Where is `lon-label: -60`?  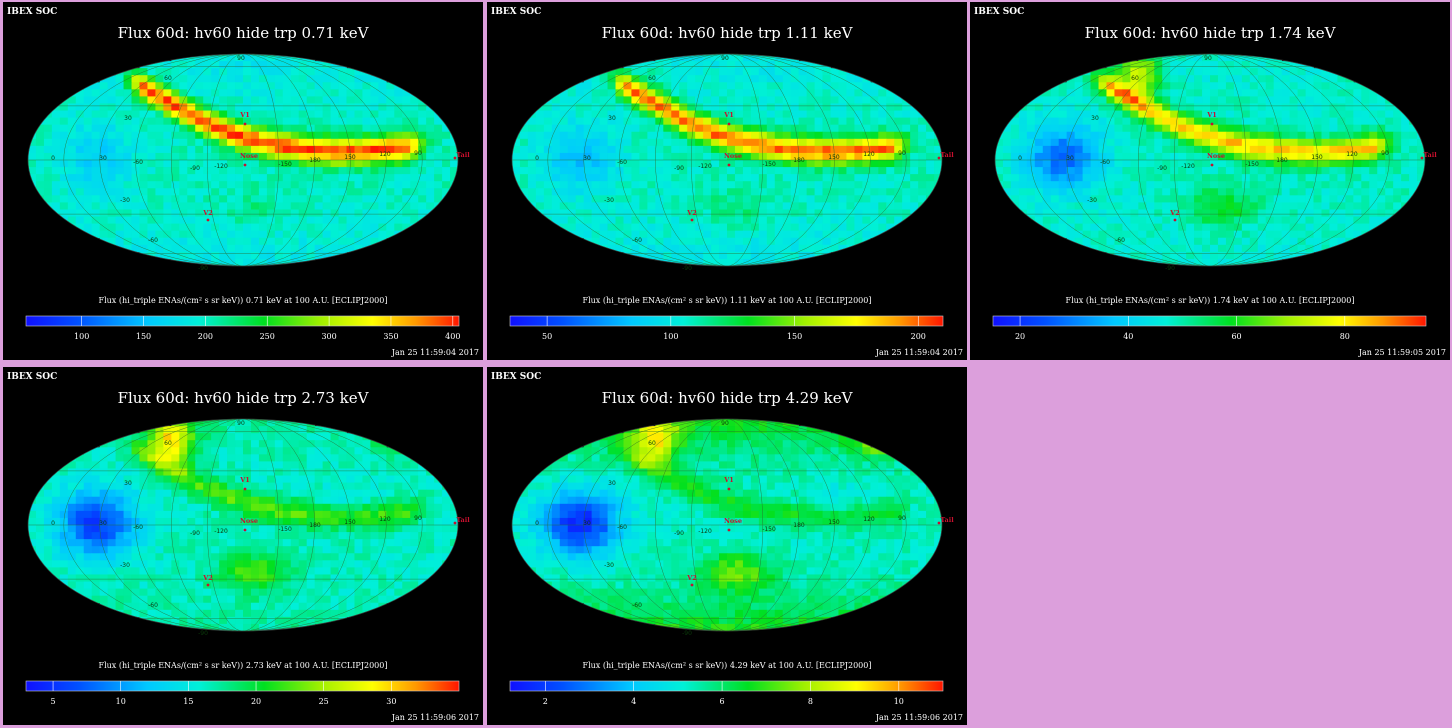
lon-label: -60 is located at coordinates (138, 162).